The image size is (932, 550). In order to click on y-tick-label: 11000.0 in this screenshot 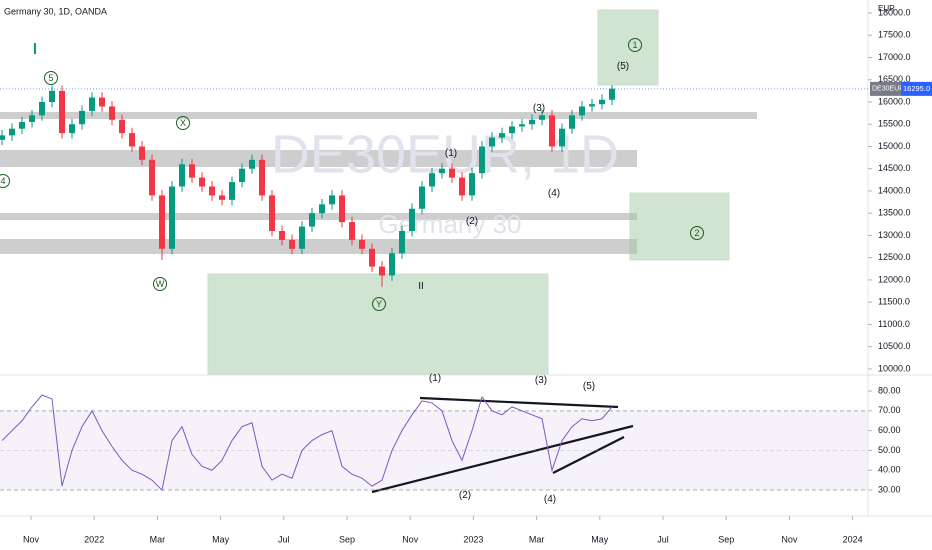, I will do `click(894, 324)`.